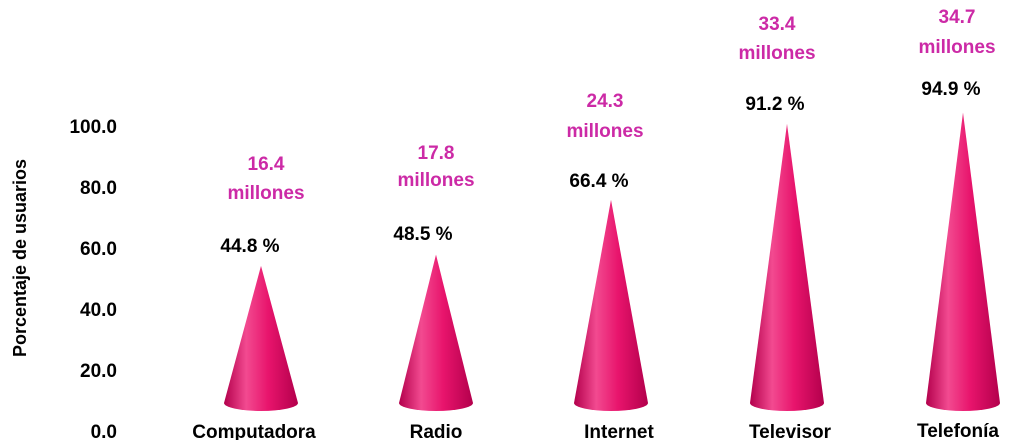 This screenshot has height=440, width=1023. I want to click on y-axis-ticks: 0.0 20.0 40.0 60.0 80.0 100.0, so click(93, 278).